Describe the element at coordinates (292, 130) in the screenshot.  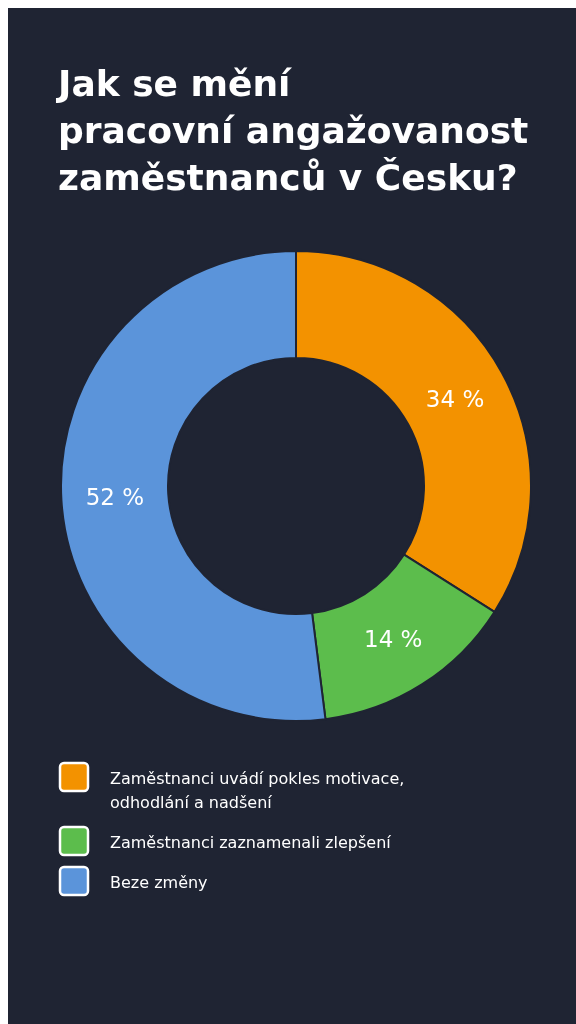
I see `chart-title: Jak se mění pracovní angažovanost zaměstnanců v Česku?` at that location.